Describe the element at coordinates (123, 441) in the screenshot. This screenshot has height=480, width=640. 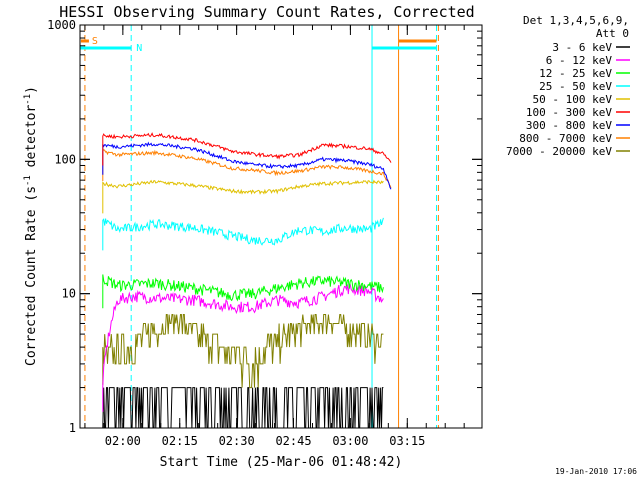
I see `x-tick-label: 02:00` at that location.